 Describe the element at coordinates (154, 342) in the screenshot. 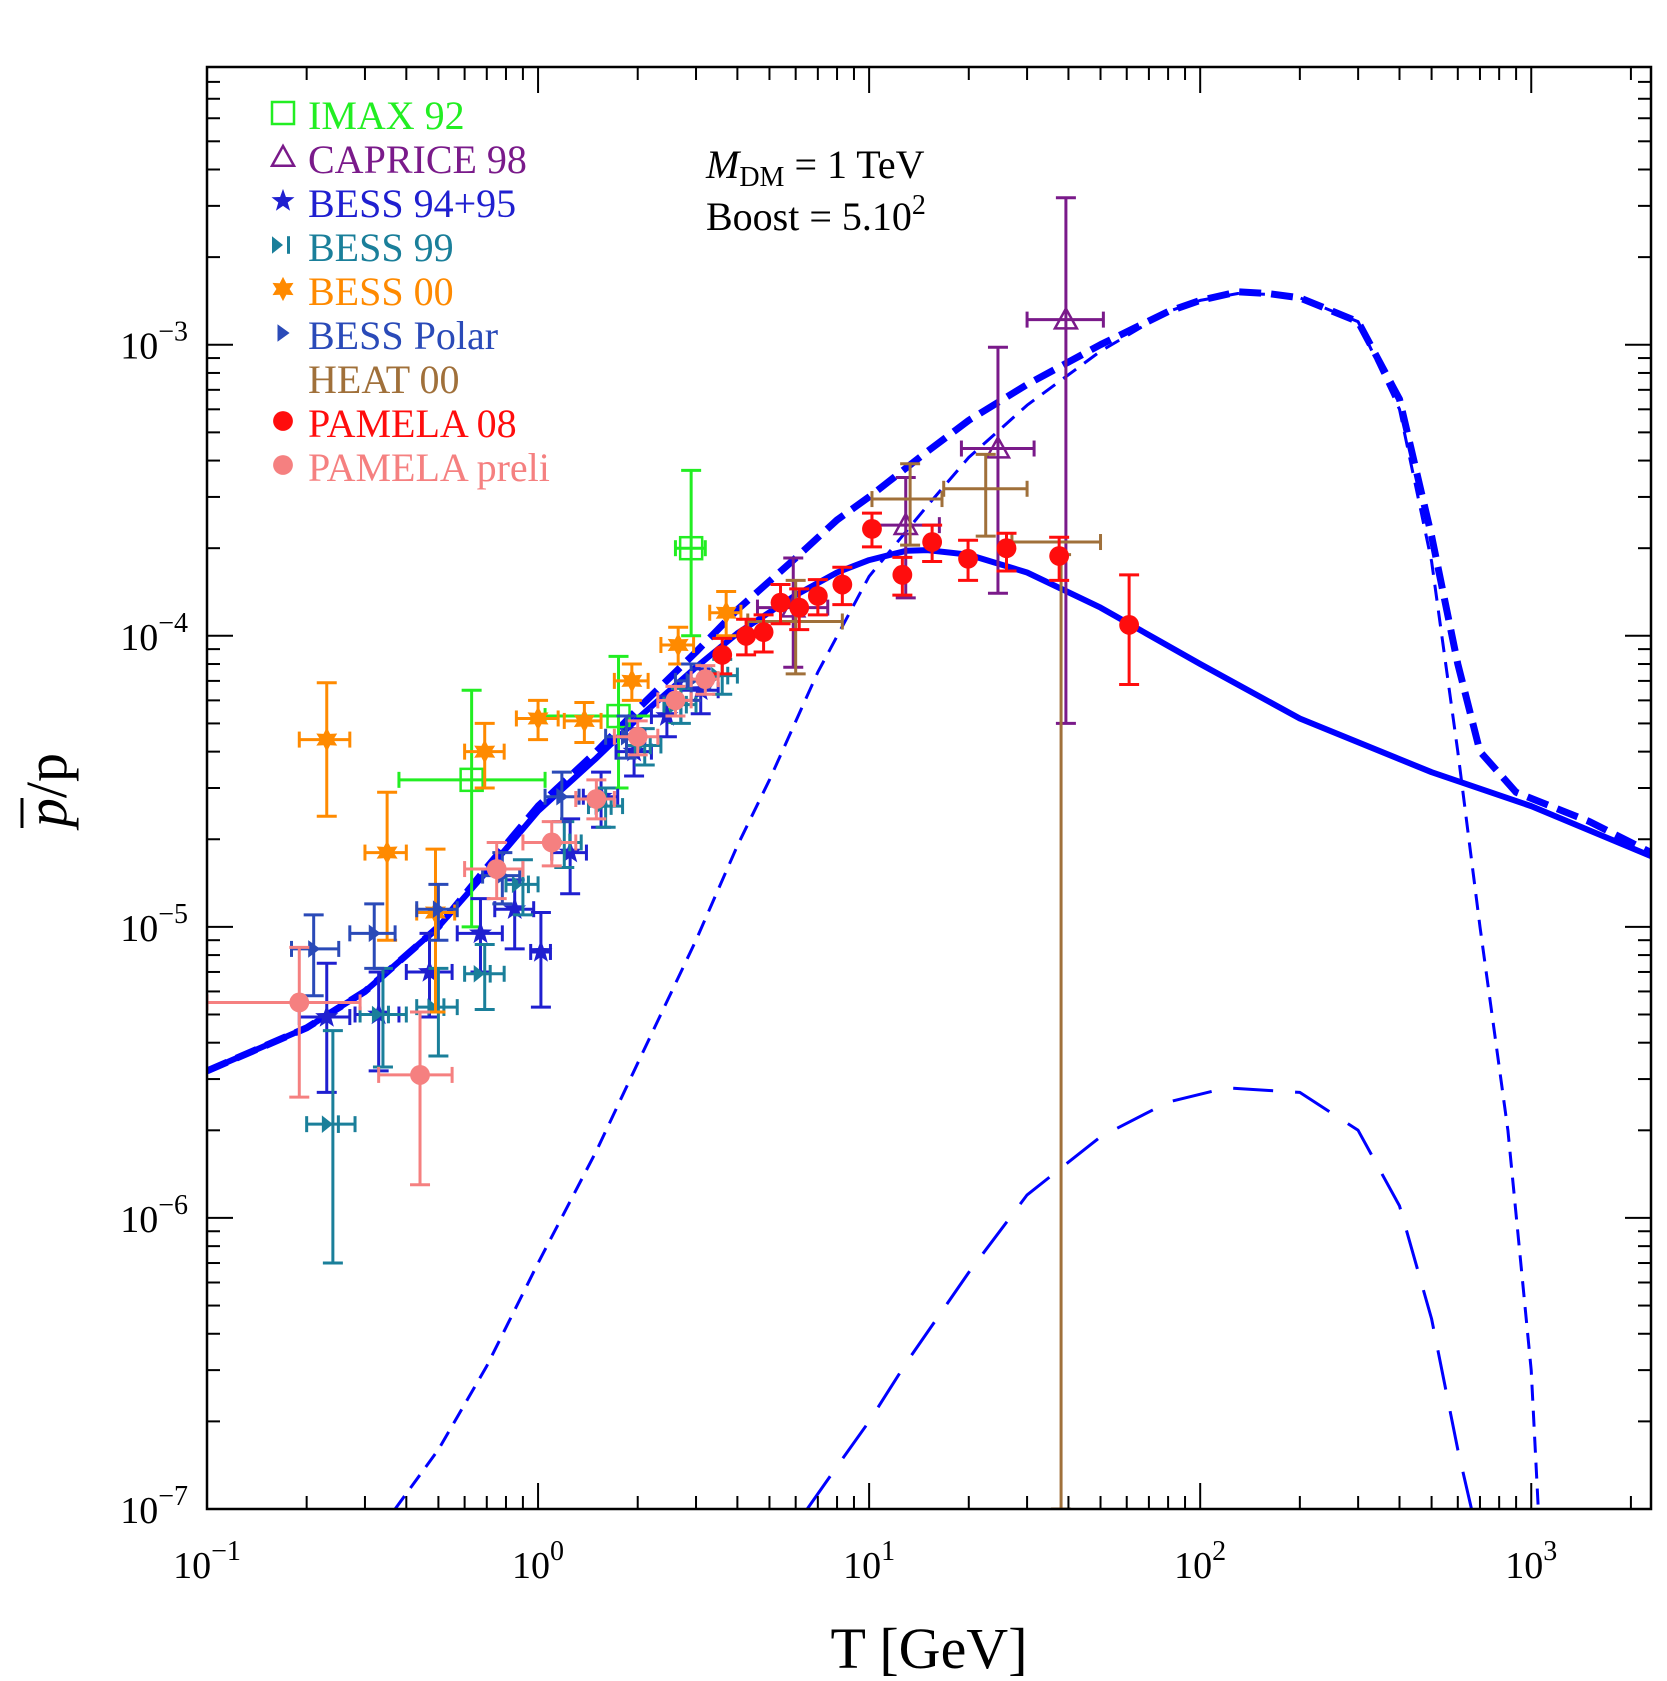

I see `y-tick-label: 10⁻³` at that location.